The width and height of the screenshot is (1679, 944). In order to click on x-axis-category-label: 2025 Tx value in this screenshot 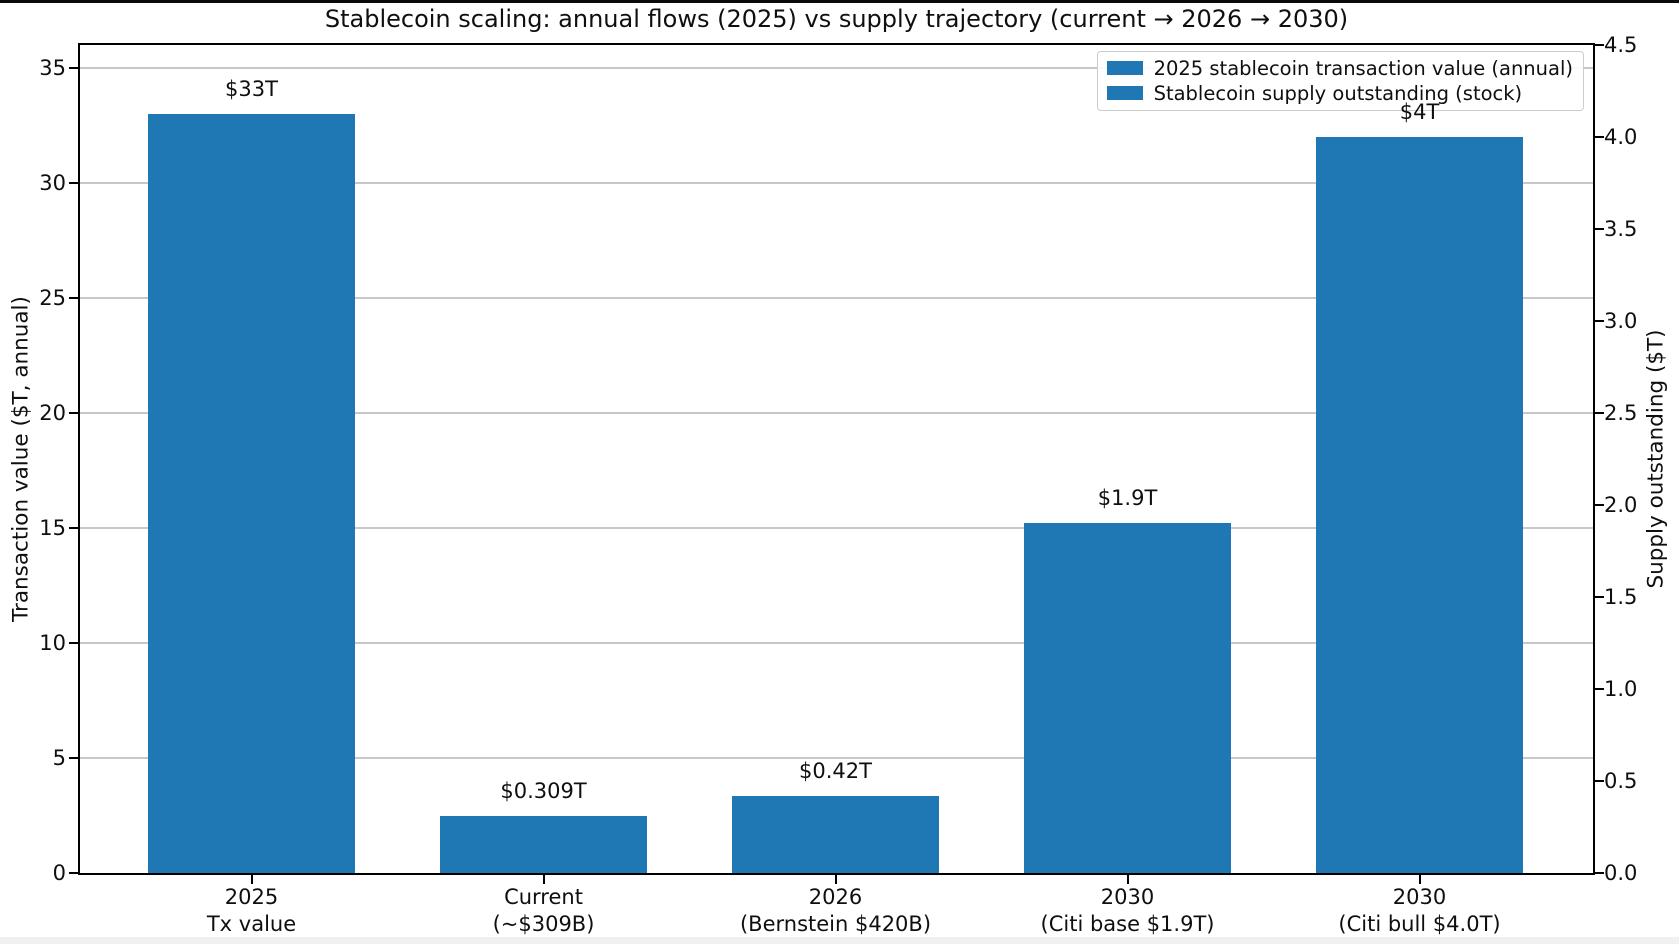, I will do `click(251, 911)`.